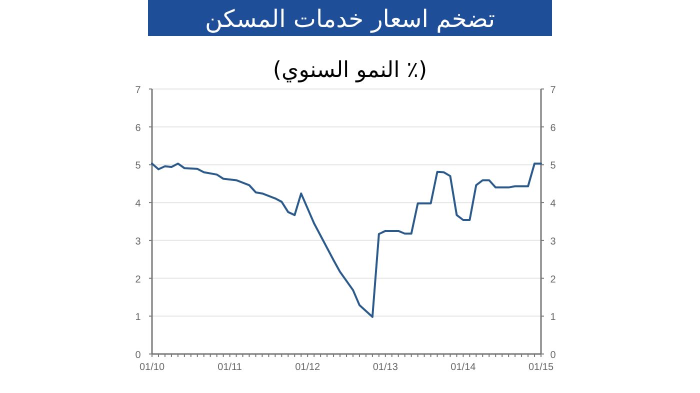 Image resolution: width=700 pixels, height=393 pixels. What do you see at coordinates (350, 70) in the screenshot?
I see `chart-subtitle: (٪ النمو السنوي)` at bounding box center [350, 70].